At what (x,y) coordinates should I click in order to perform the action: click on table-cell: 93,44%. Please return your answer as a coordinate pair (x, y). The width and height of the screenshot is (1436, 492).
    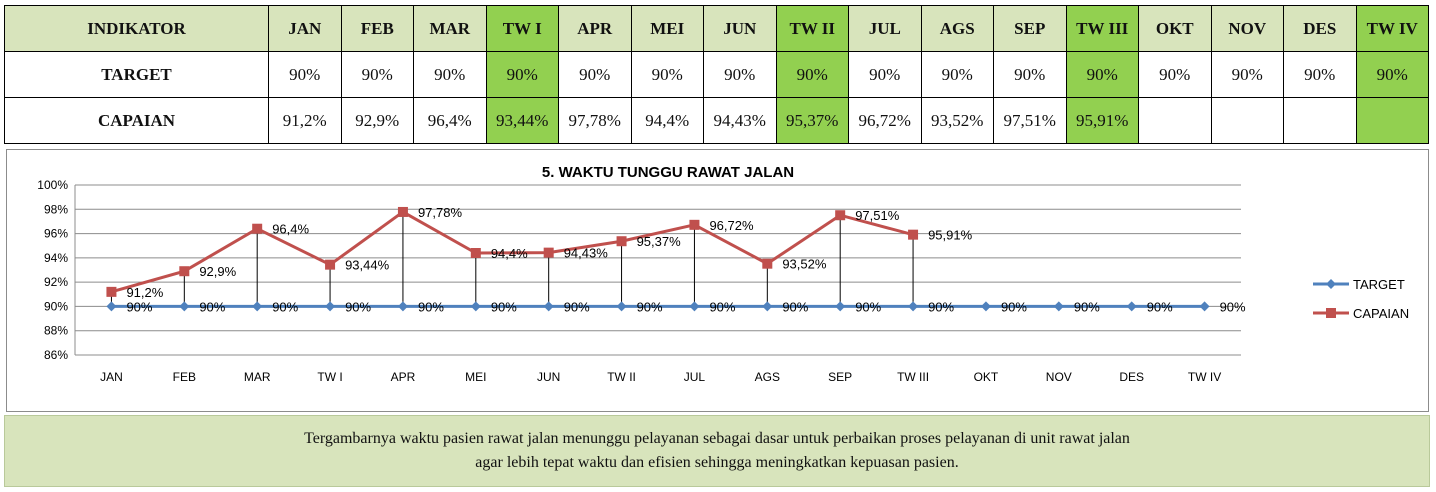
    Looking at the image, I should click on (522, 120).